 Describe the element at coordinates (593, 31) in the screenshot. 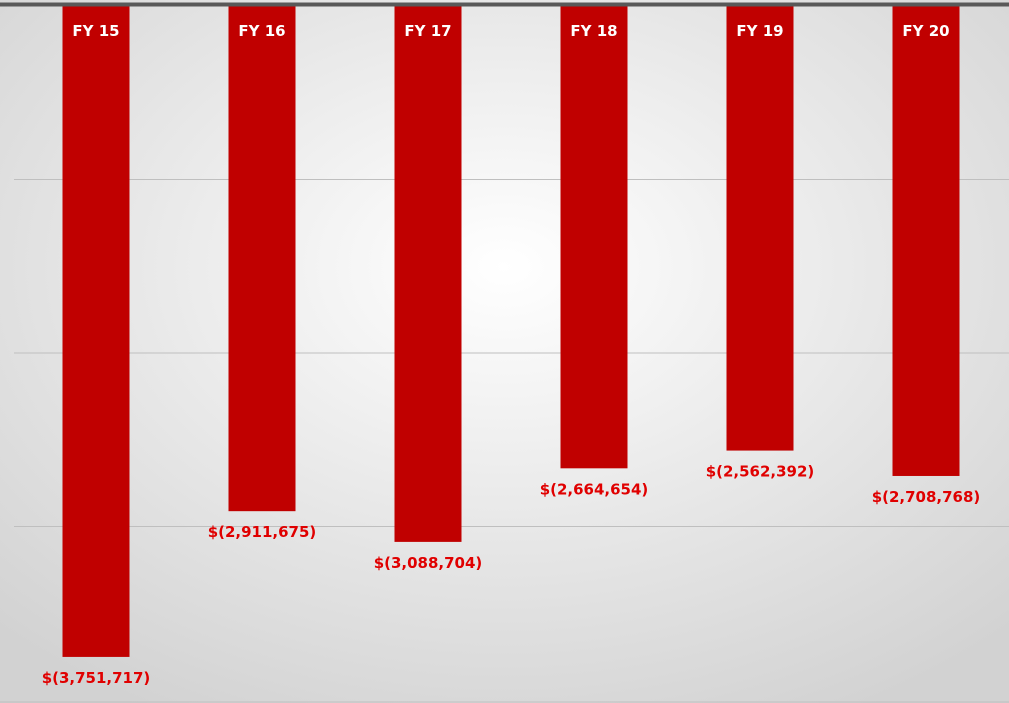

I see `category-label: FY 18` at that location.